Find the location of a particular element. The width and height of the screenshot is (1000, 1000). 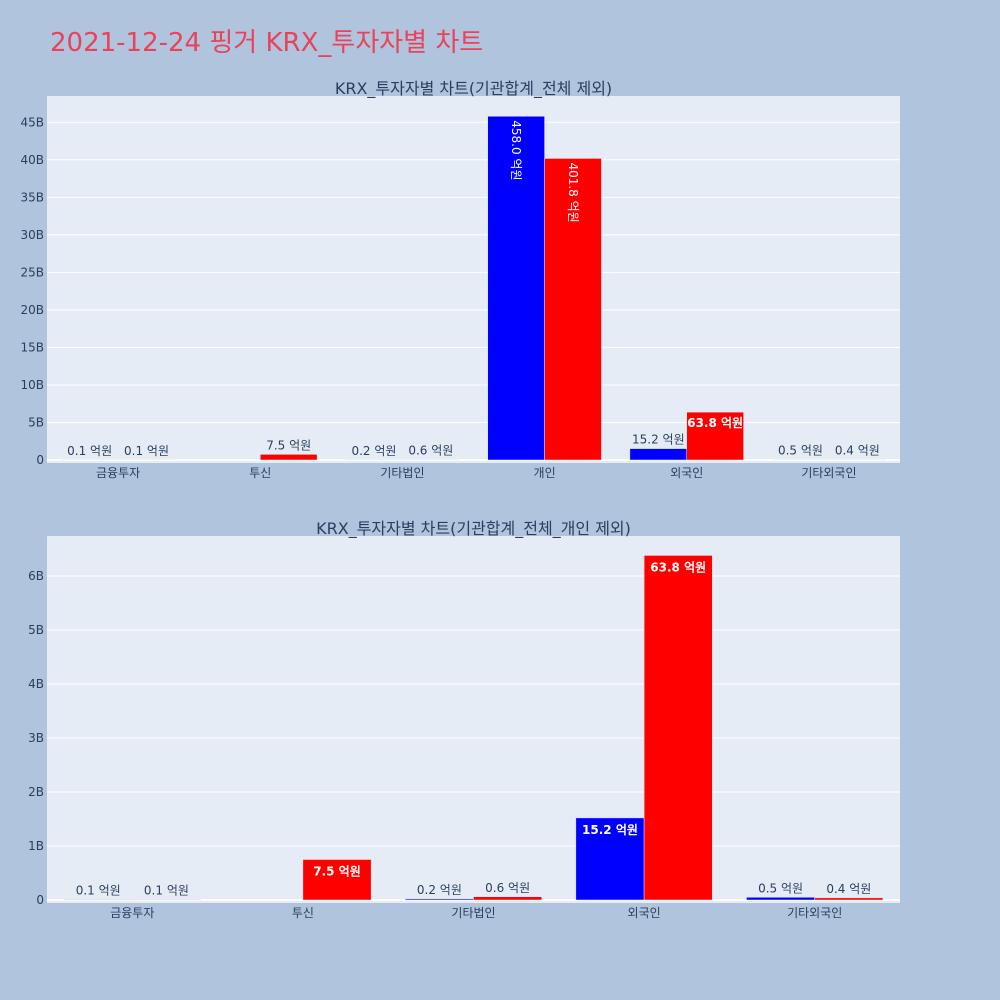

y-tick-label: 25B is located at coordinates (32, 272).